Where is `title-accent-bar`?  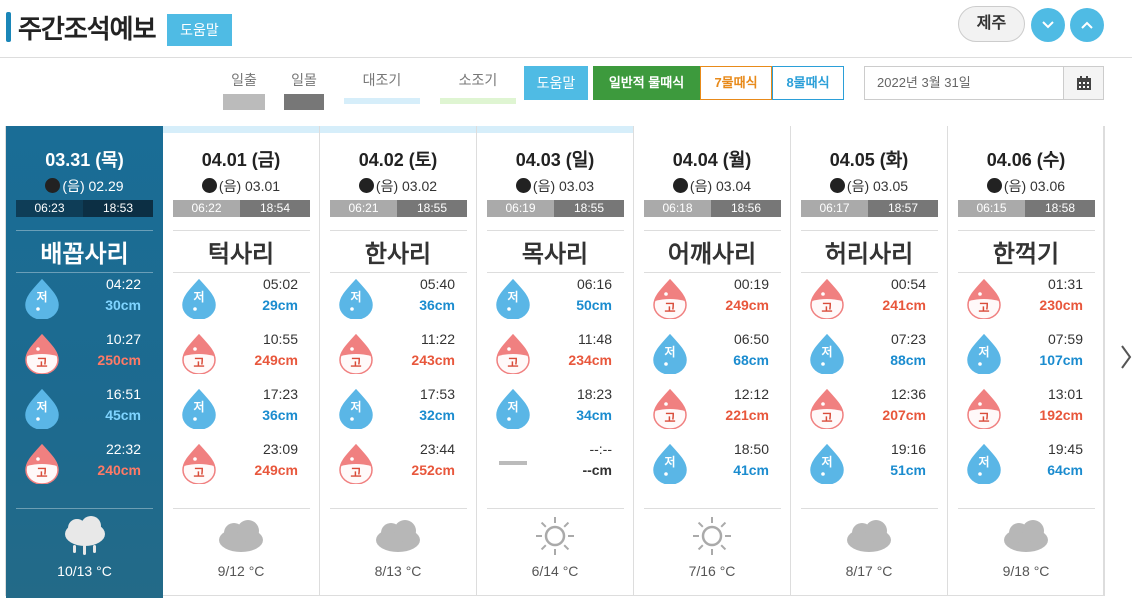
title-accent-bar is located at coordinates (8, 27).